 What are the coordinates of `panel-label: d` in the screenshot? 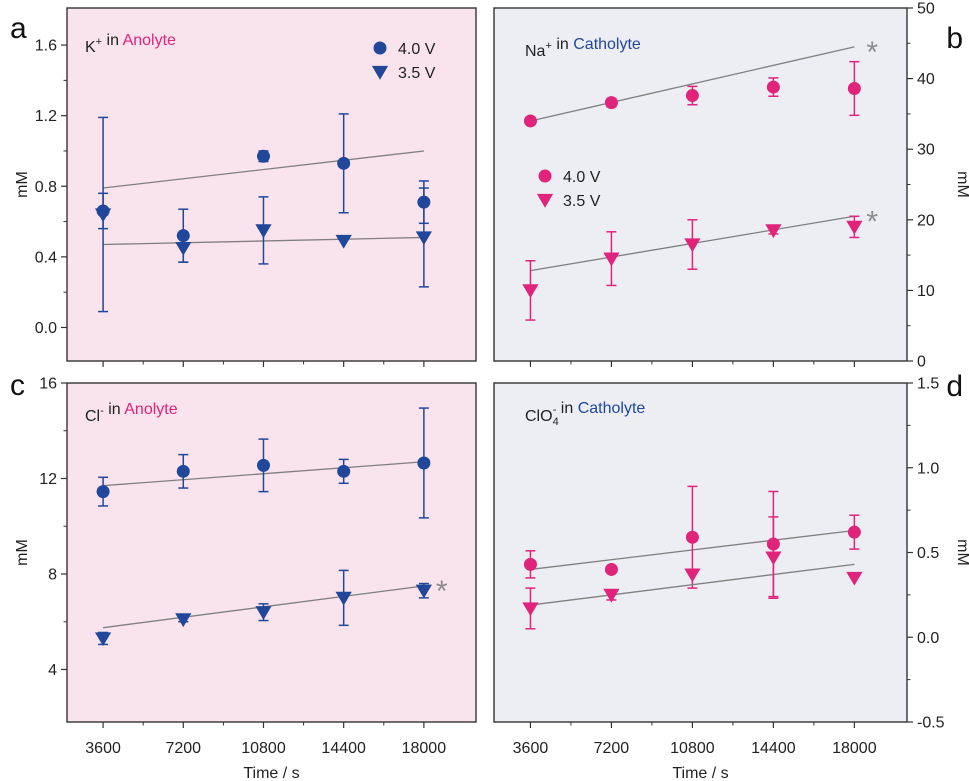 It's located at (954, 386).